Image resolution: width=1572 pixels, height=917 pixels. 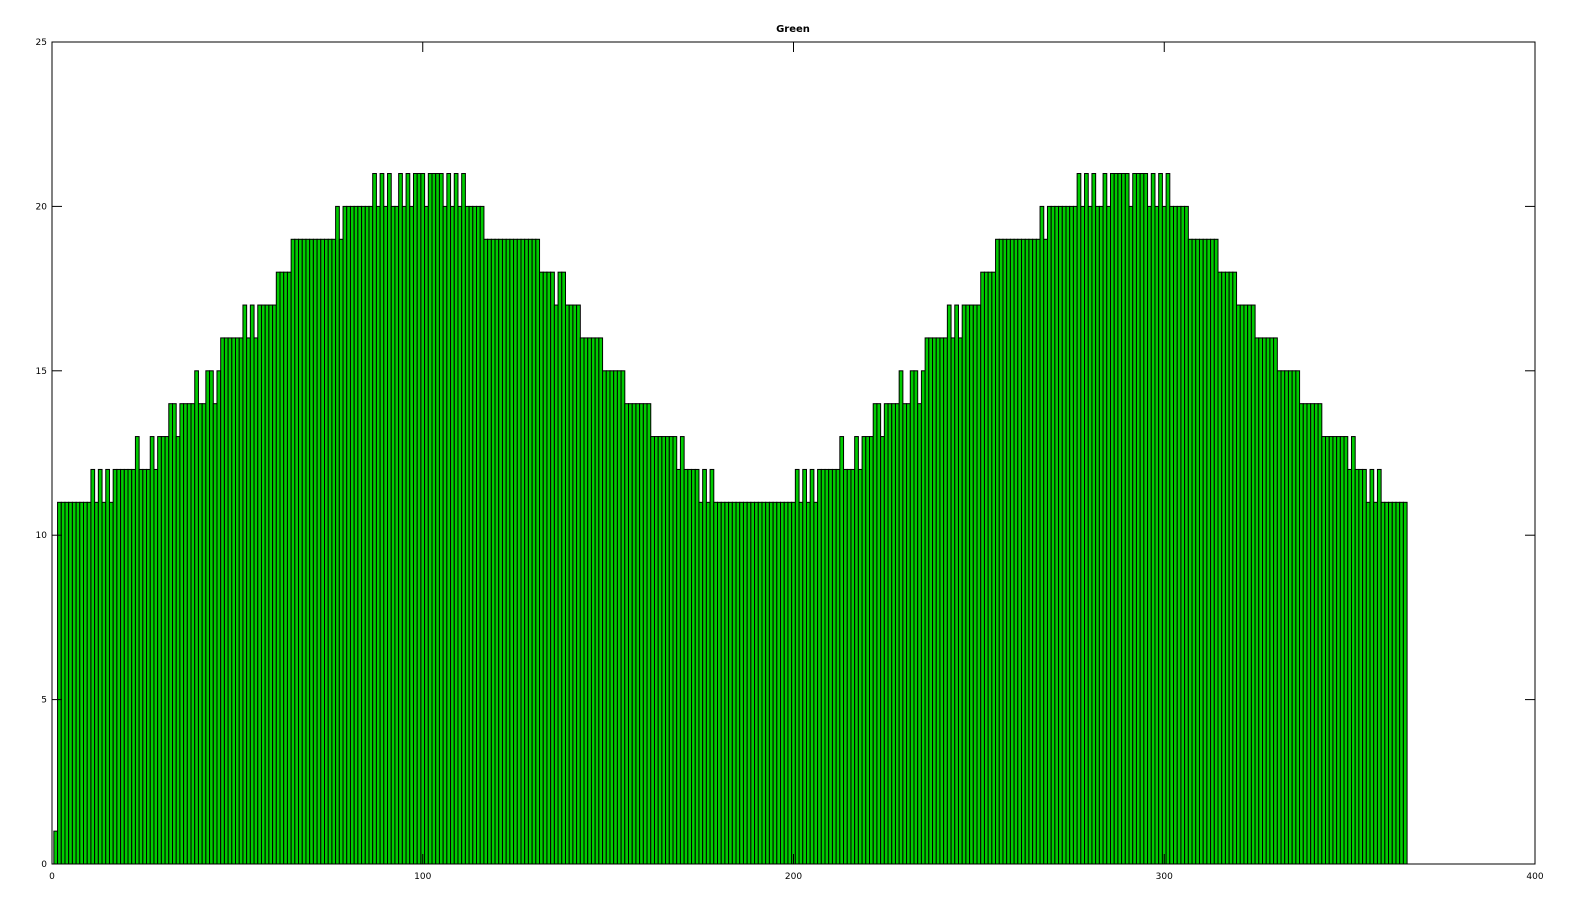 I want to click on x-tick-label: 300, so click(x=1164, y=877).